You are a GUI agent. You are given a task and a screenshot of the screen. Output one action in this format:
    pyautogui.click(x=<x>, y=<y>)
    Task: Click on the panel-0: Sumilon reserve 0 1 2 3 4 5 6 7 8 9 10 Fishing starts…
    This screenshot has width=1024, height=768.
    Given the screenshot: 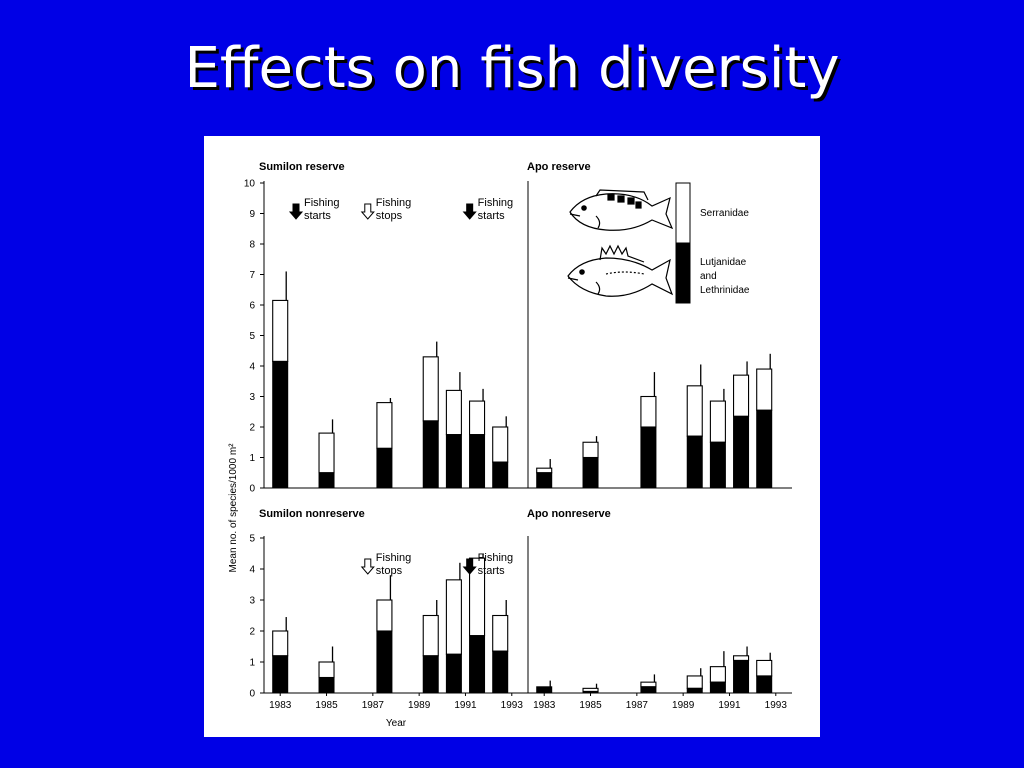 What is the action you would take?
    pyautogui.click(x=386, y=328)
    